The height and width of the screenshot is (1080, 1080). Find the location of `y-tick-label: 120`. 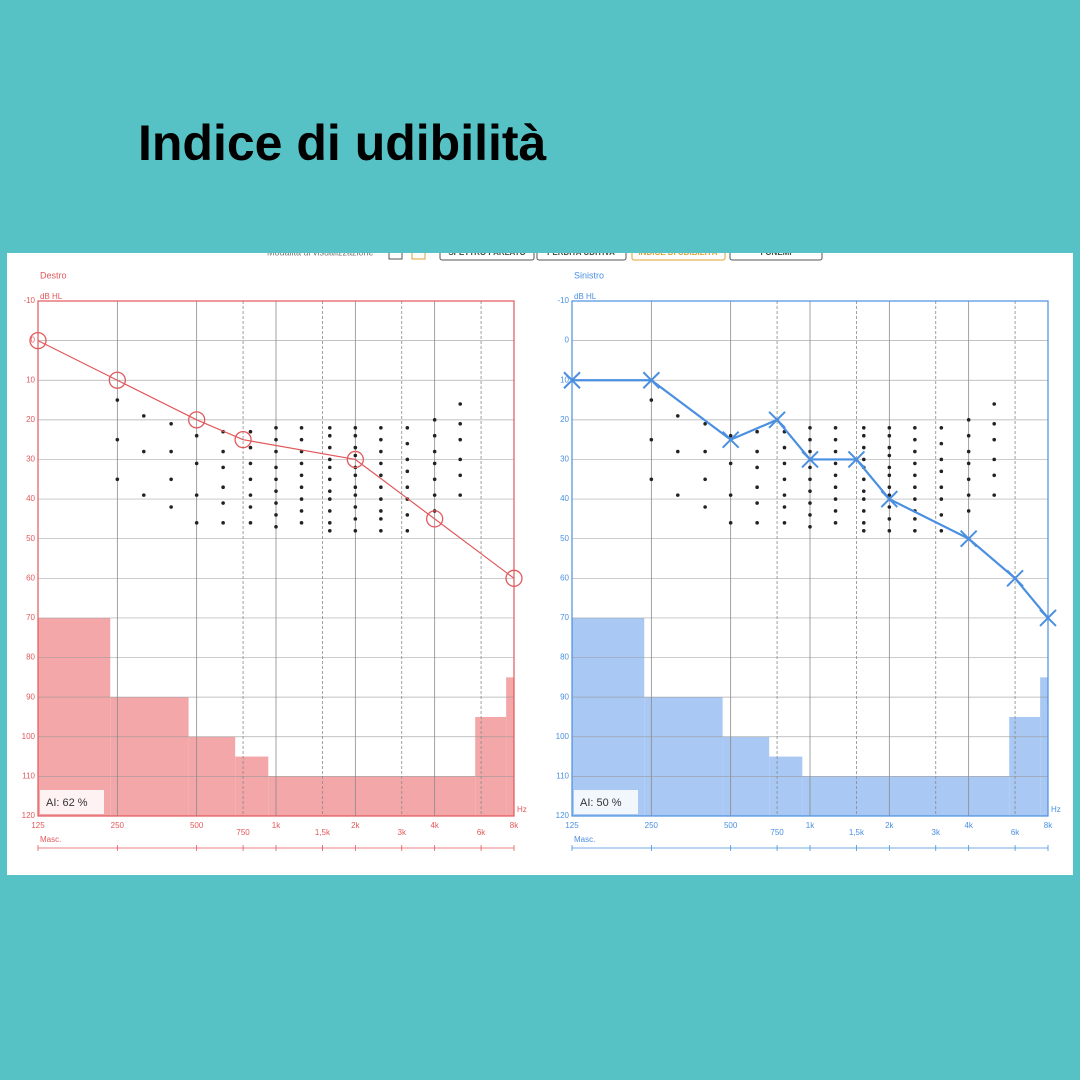

y-tick-label: 120 is located at coordinates (29, 815).